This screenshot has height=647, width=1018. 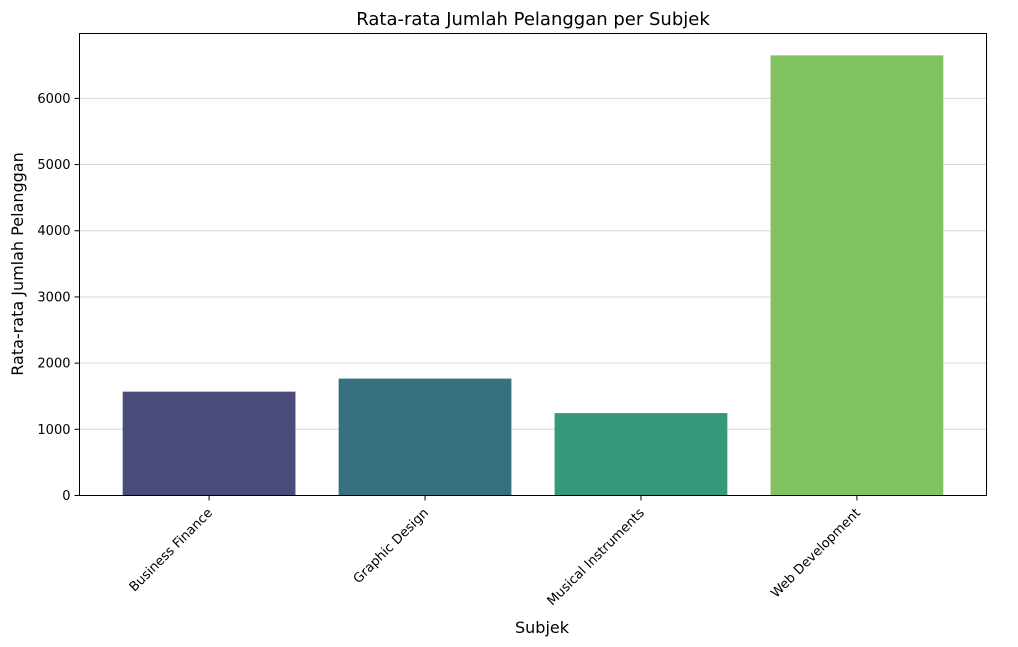 What do you see at coordinates (533, 19) in the screenshot?
I see `chart-title: Rata-rata Jumlah Pelanggan per Subjek` at bounding box center [533, 19].